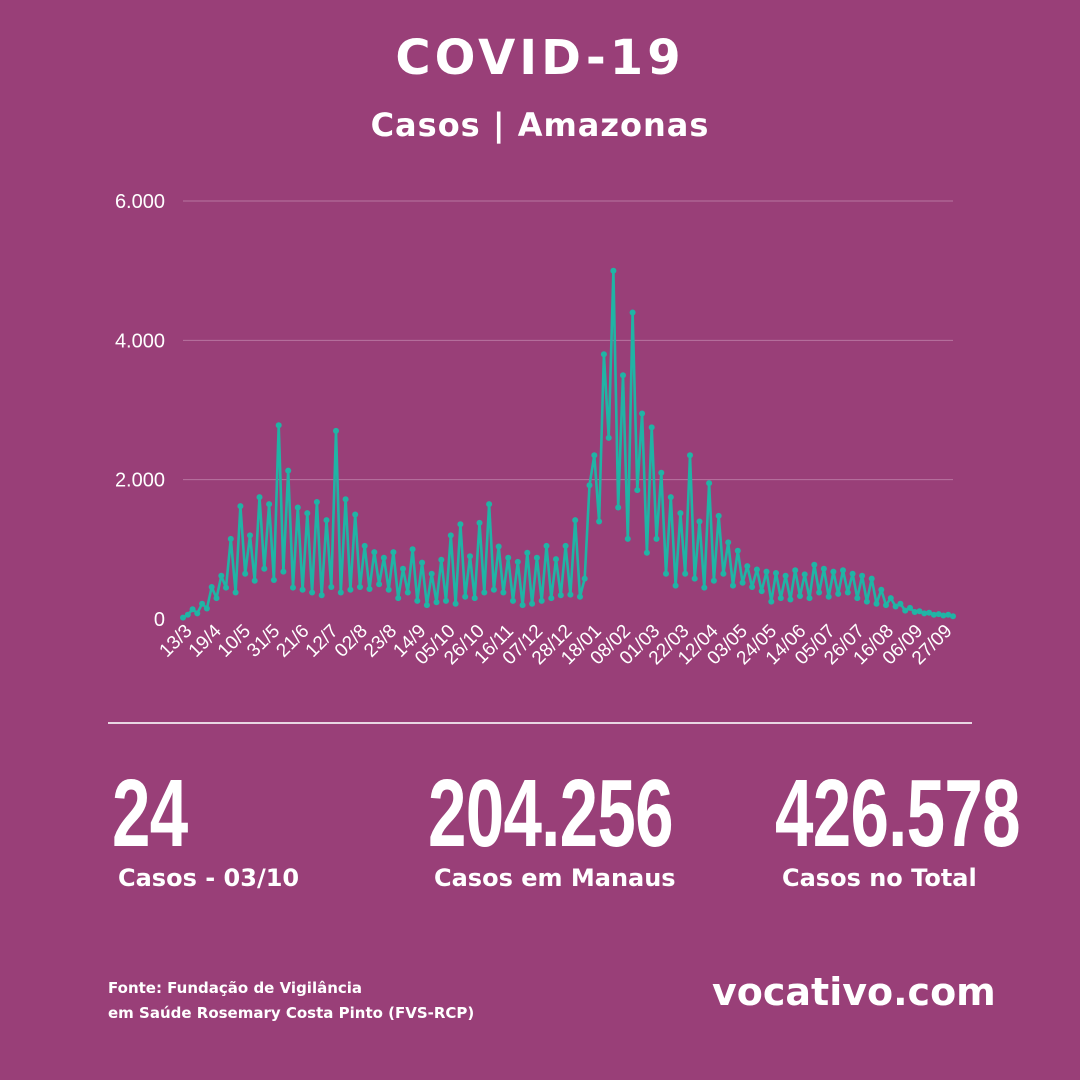  I want to click on daily-cases-value: 24, so click(150, 813).